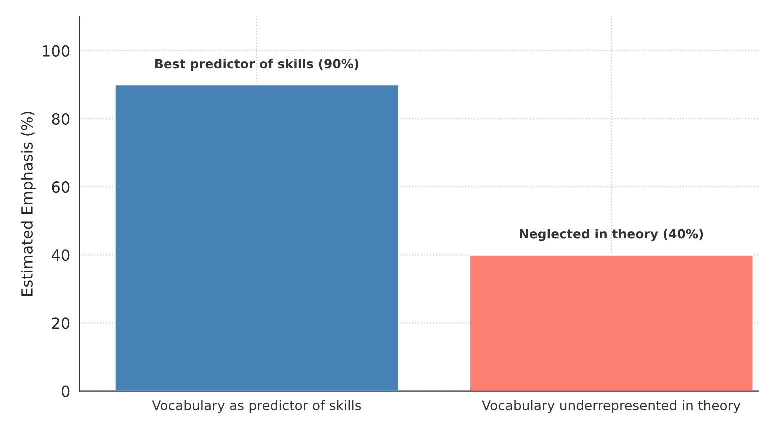 The image size is (759, 423). What do you see at coordinates (61, 188) in the screenshot?
I see `y-tick-label: 60` at bounding box center [61, 188].